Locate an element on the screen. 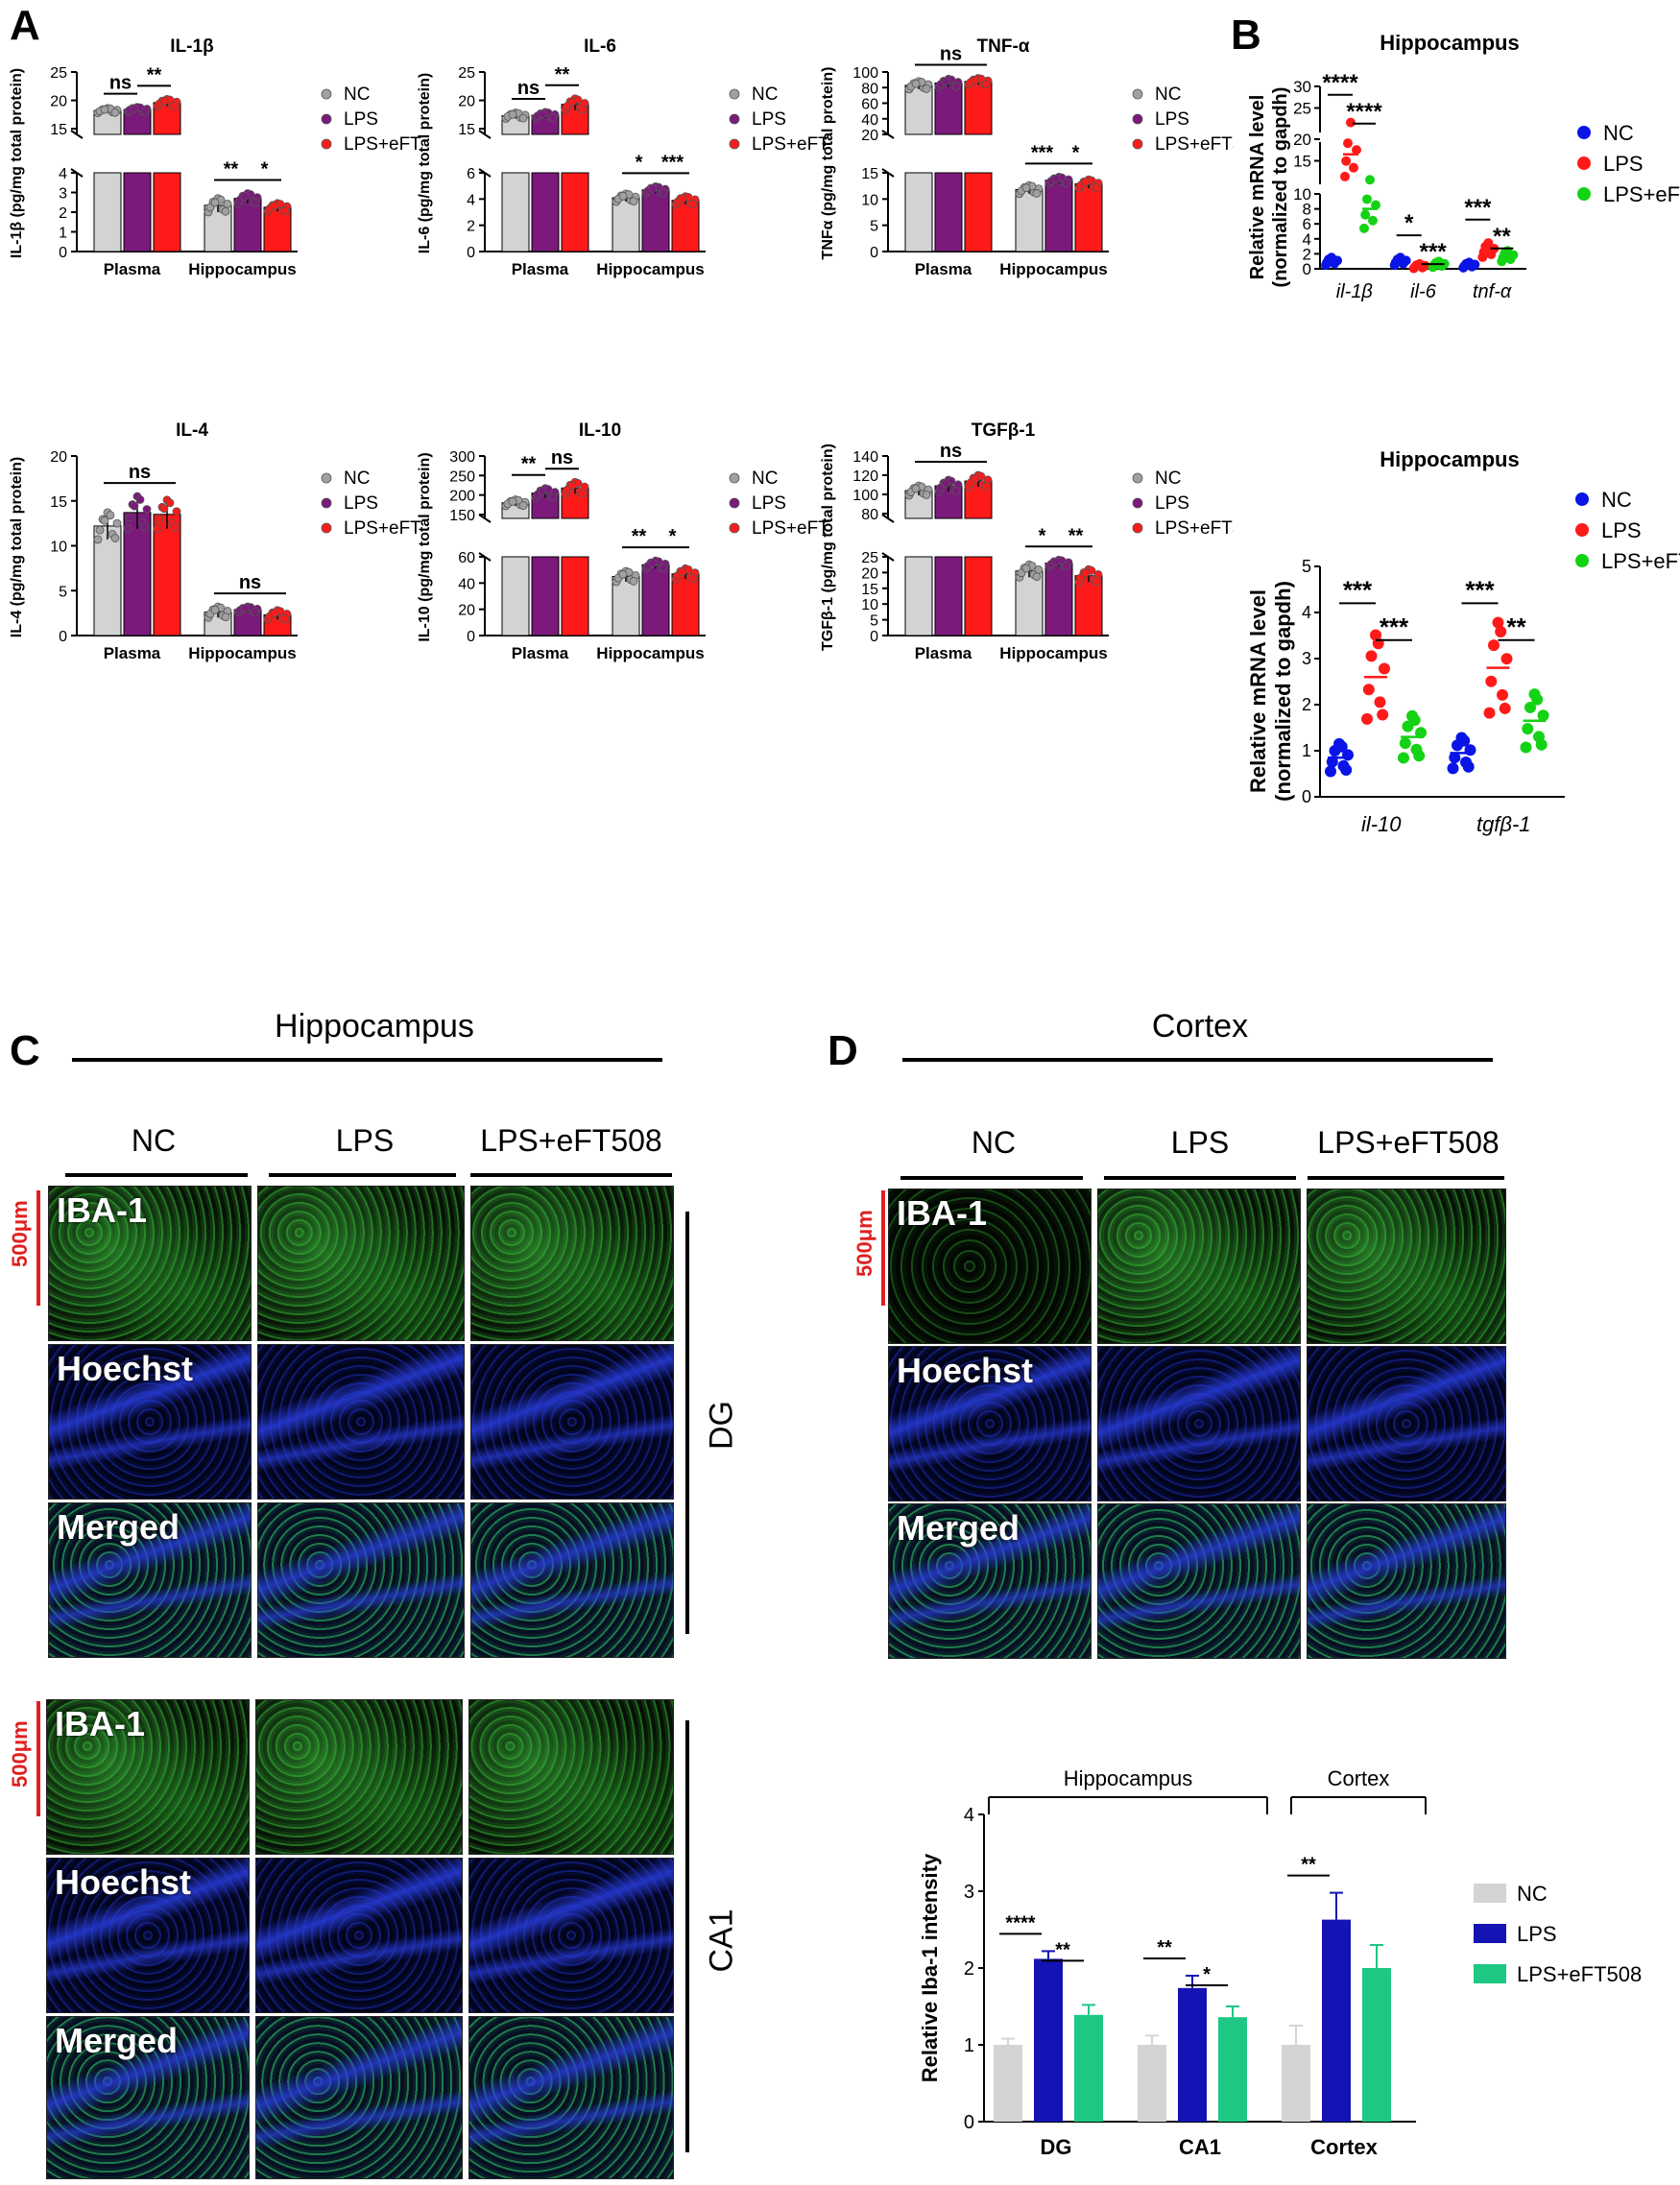 This screenshot has width=1680, height=2185. il10-ytick-label-0-2: 40 is located at coordinates (467, 584).